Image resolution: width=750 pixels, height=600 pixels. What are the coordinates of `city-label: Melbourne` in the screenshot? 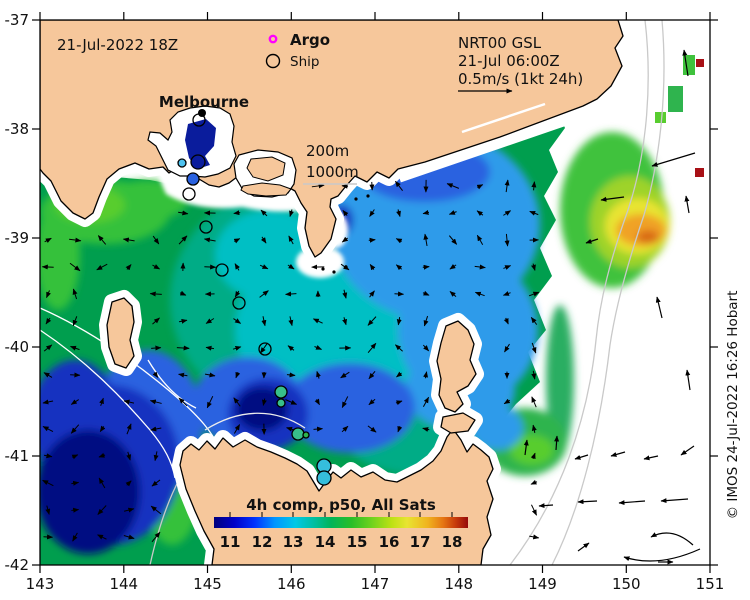 It's located at (204, 102).